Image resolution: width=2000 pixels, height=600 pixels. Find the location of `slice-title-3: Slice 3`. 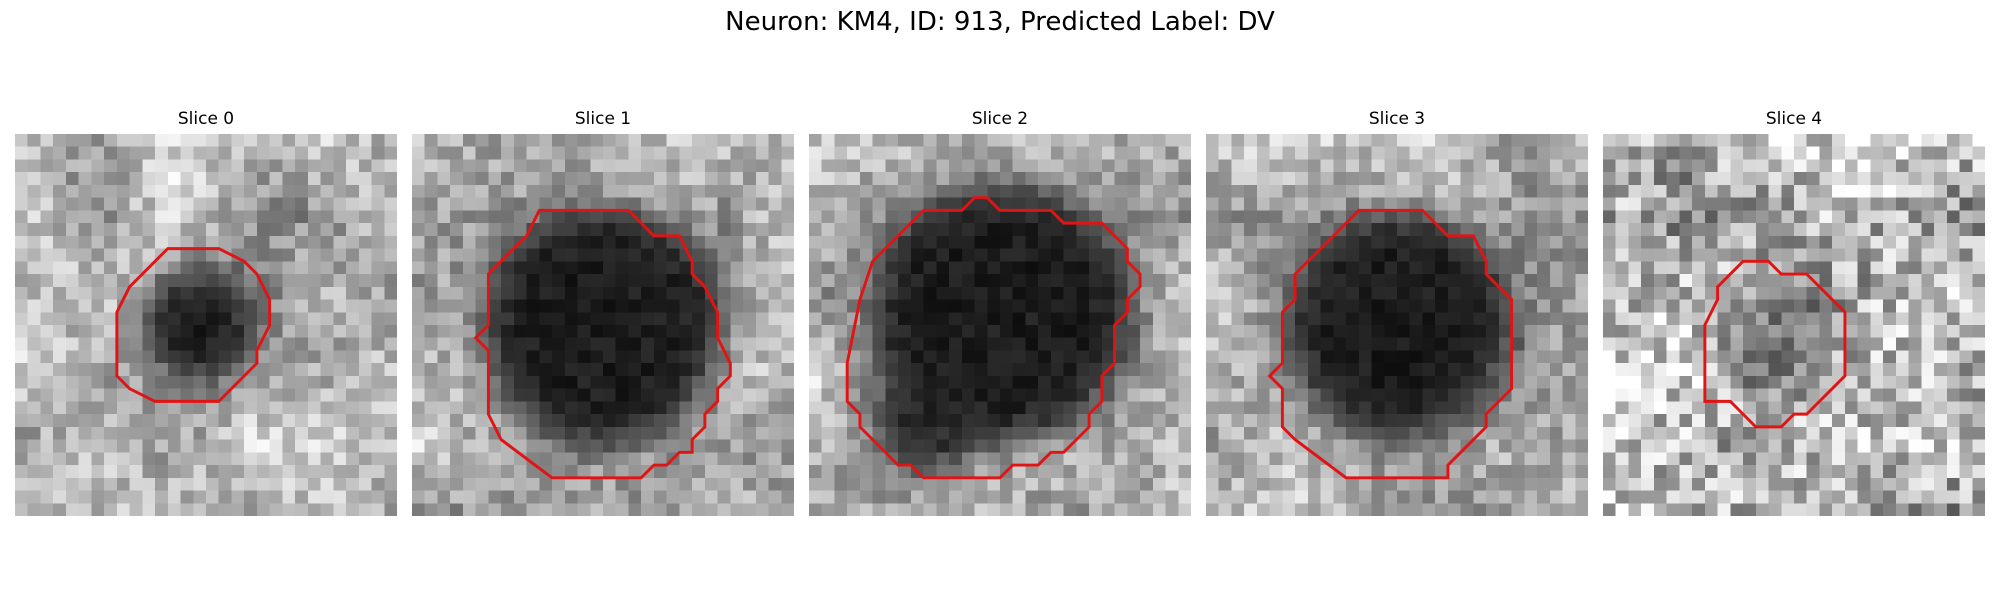

slice-title-3: Slice 3 is located at coordinates (1397, 119).